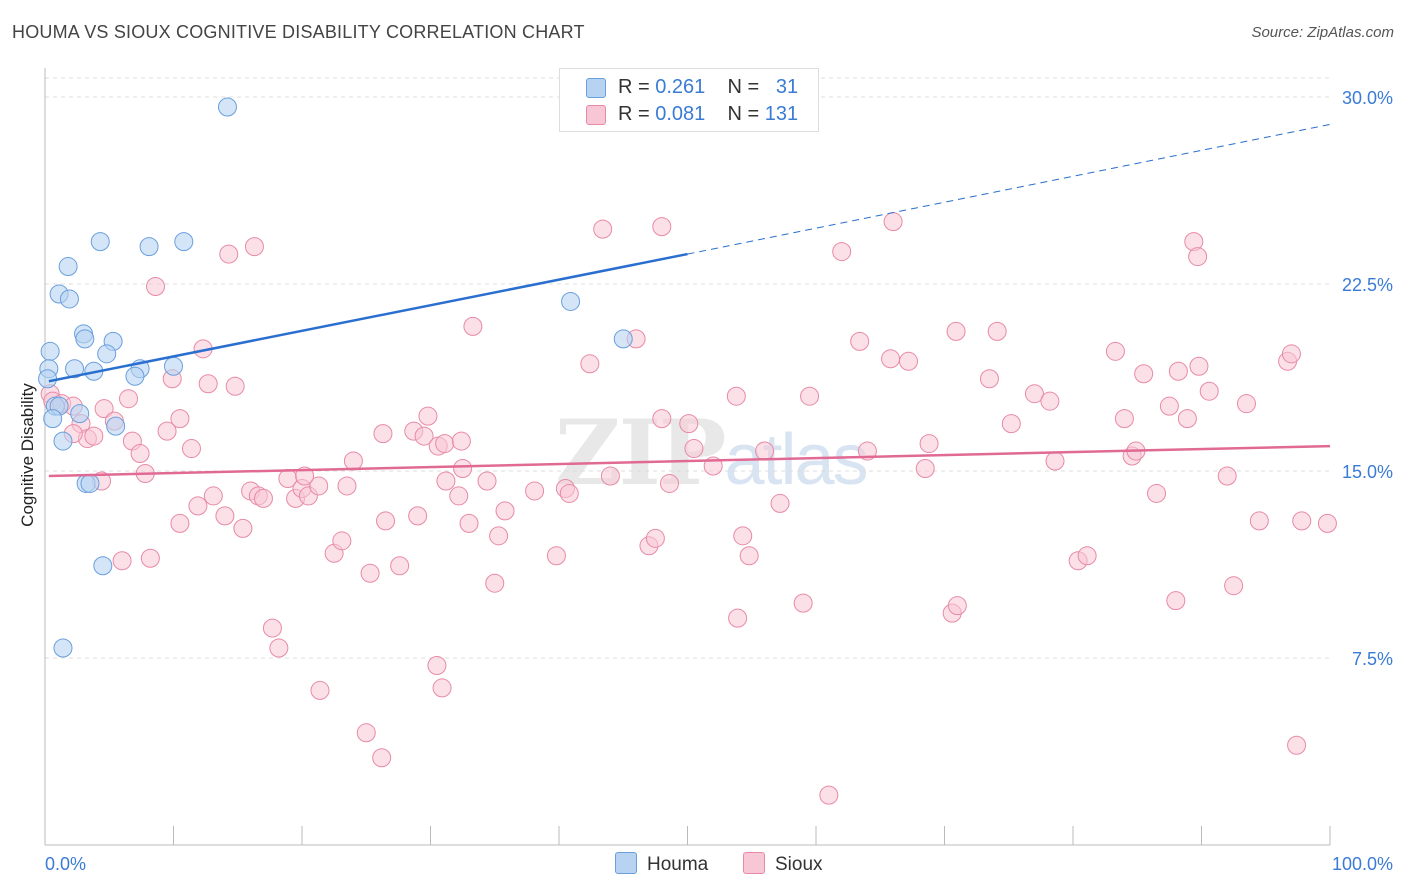  Describe the element at coordinates (27, 455) in the screenshot. I see `y-axis-label: Cognitive Disability` at that location.